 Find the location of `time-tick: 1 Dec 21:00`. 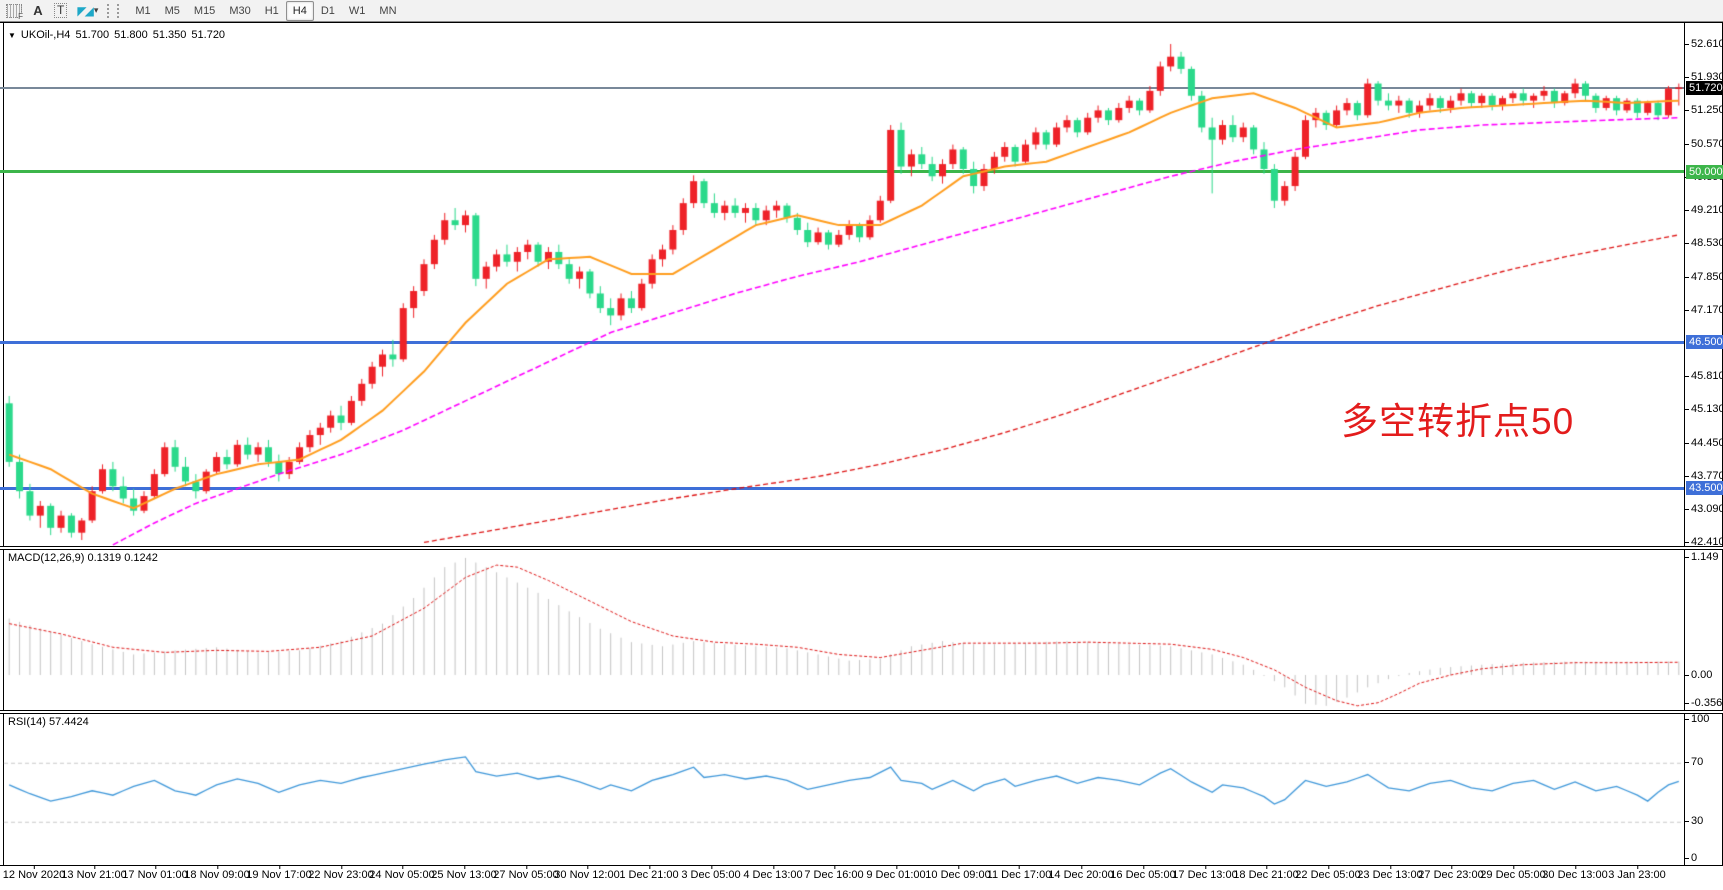

time-tick: 1 Dec 21:00 is located at coordinates (649, 873).